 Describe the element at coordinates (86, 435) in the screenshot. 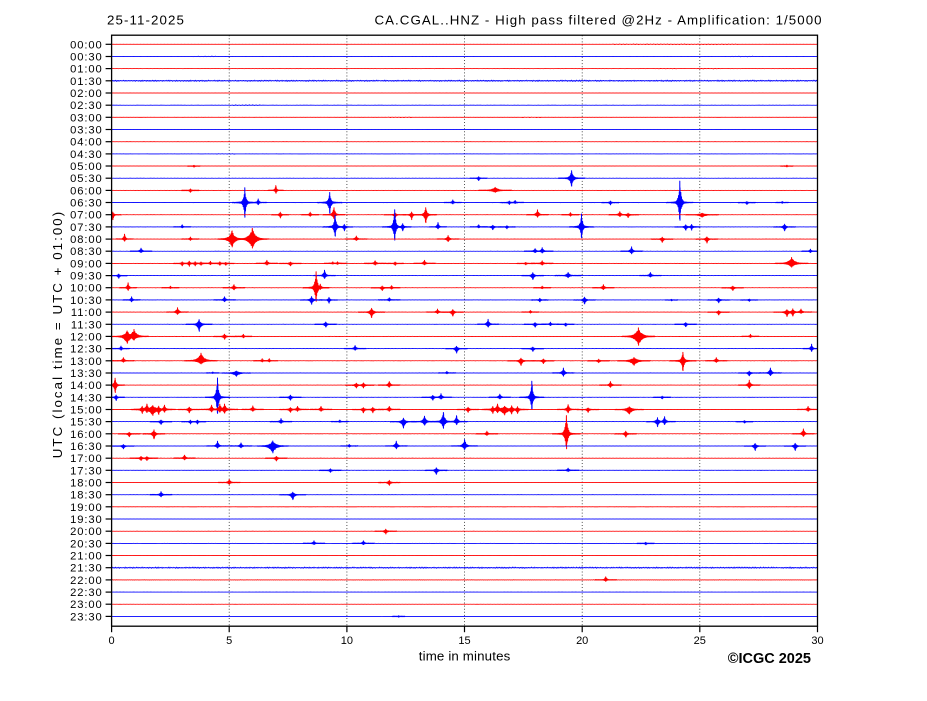

I see `svg-text: 16:00` at that location.